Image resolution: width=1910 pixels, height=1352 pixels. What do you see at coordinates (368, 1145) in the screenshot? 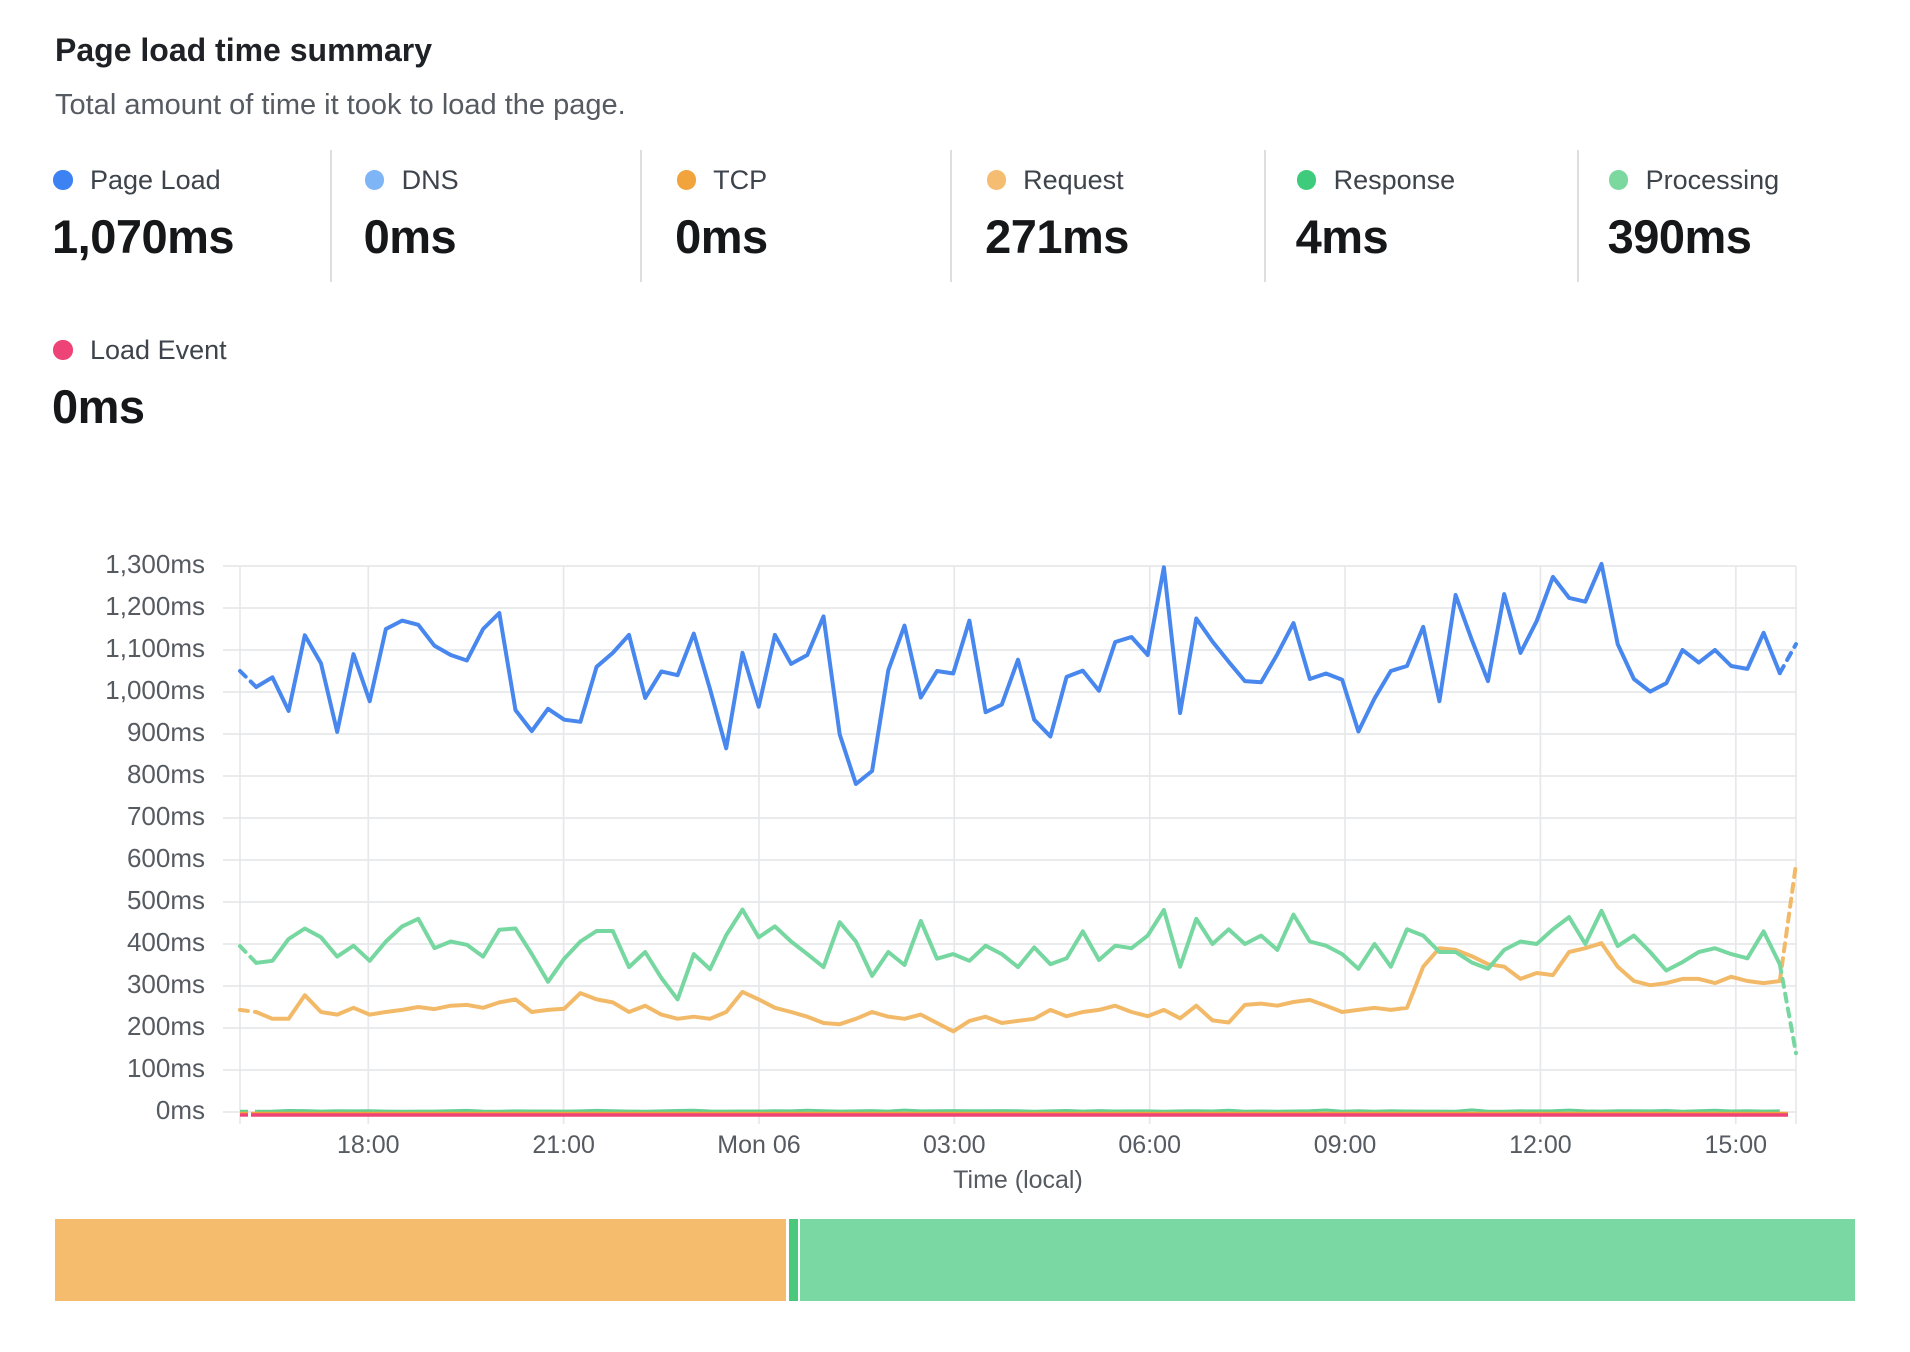
I see `svg-text: 18:00` at bounding box center [368, 1145].